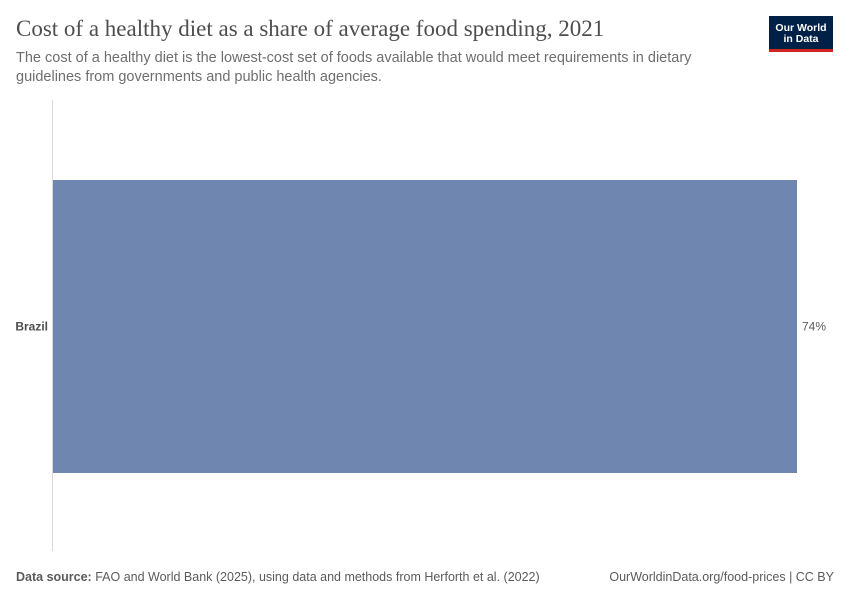 The height and width of the screenshot is (600, 850). What do you see at coordinates (54, 577) in the screenshot?
I see `data-source-label: Data source:` at bounding box center [54, 577].